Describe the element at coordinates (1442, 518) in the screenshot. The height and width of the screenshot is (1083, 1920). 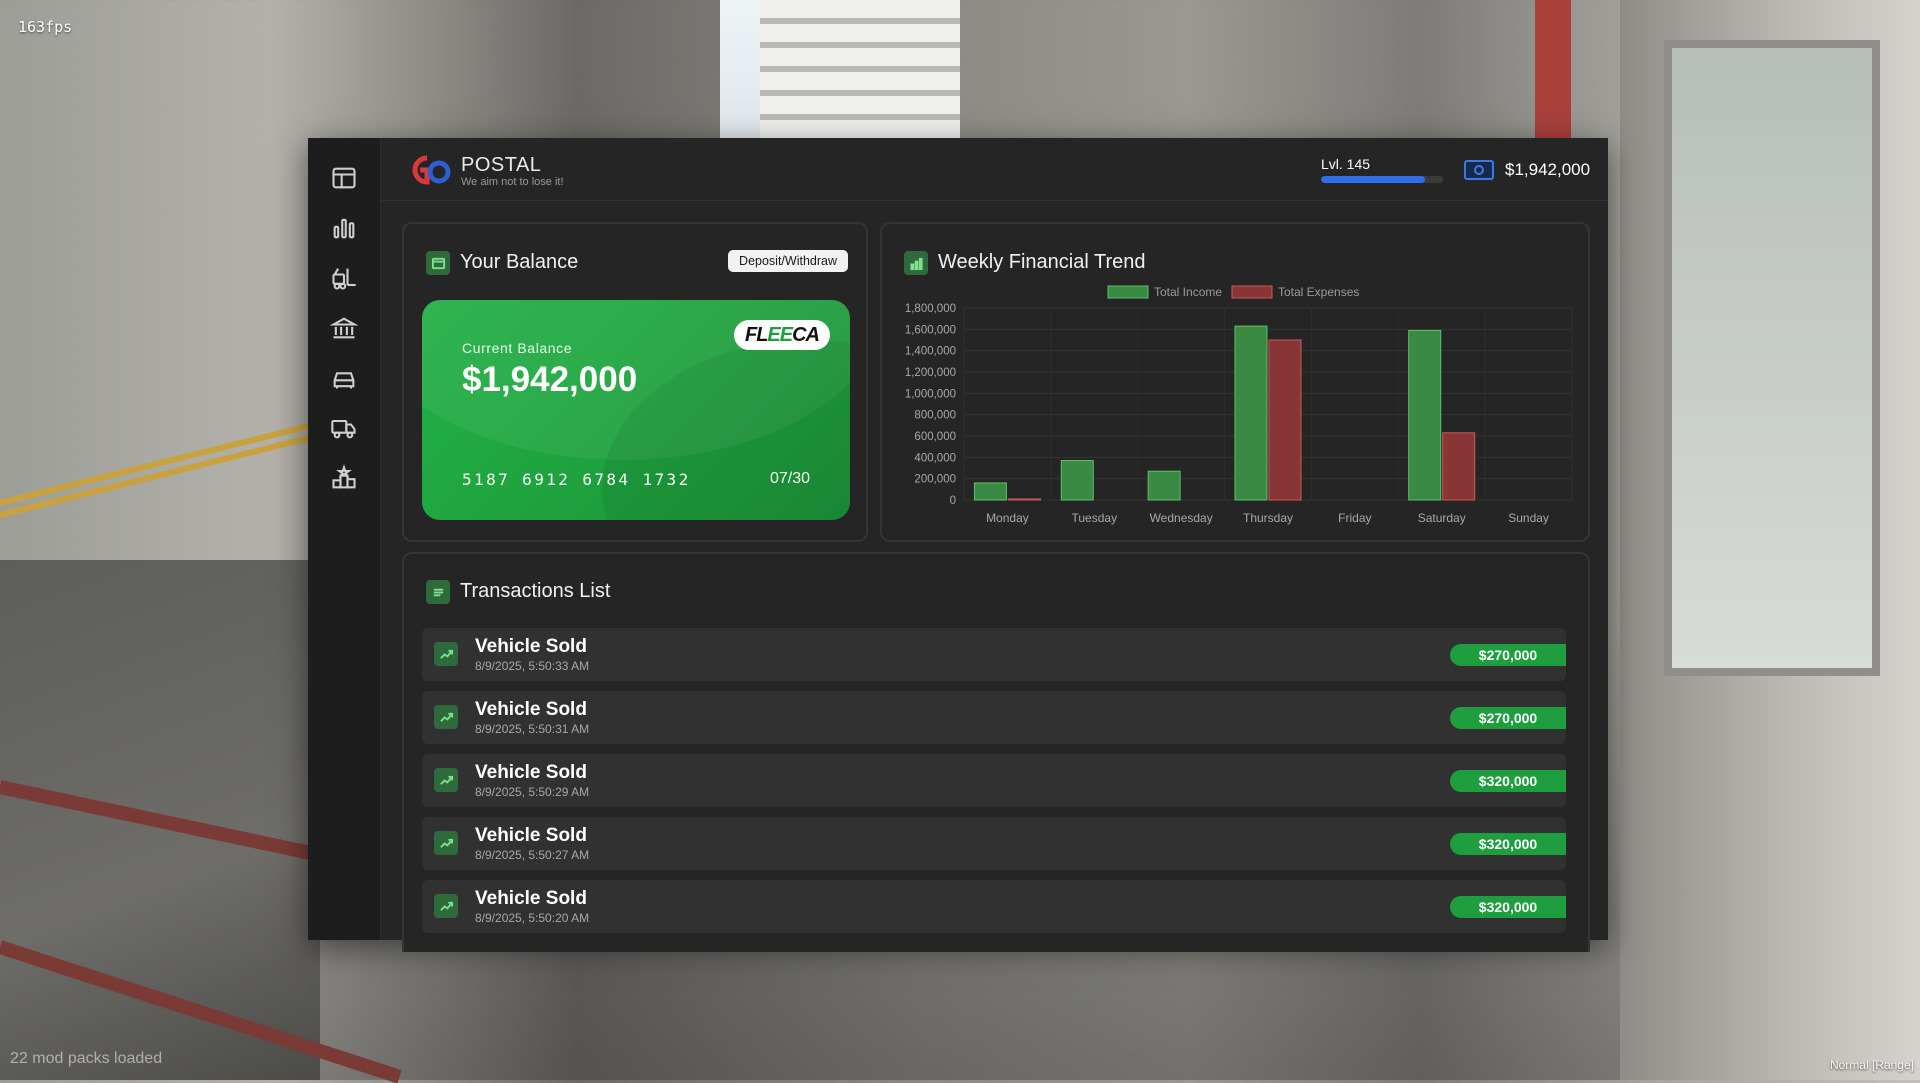
I see `x-tick-label: Saturday` at that location.